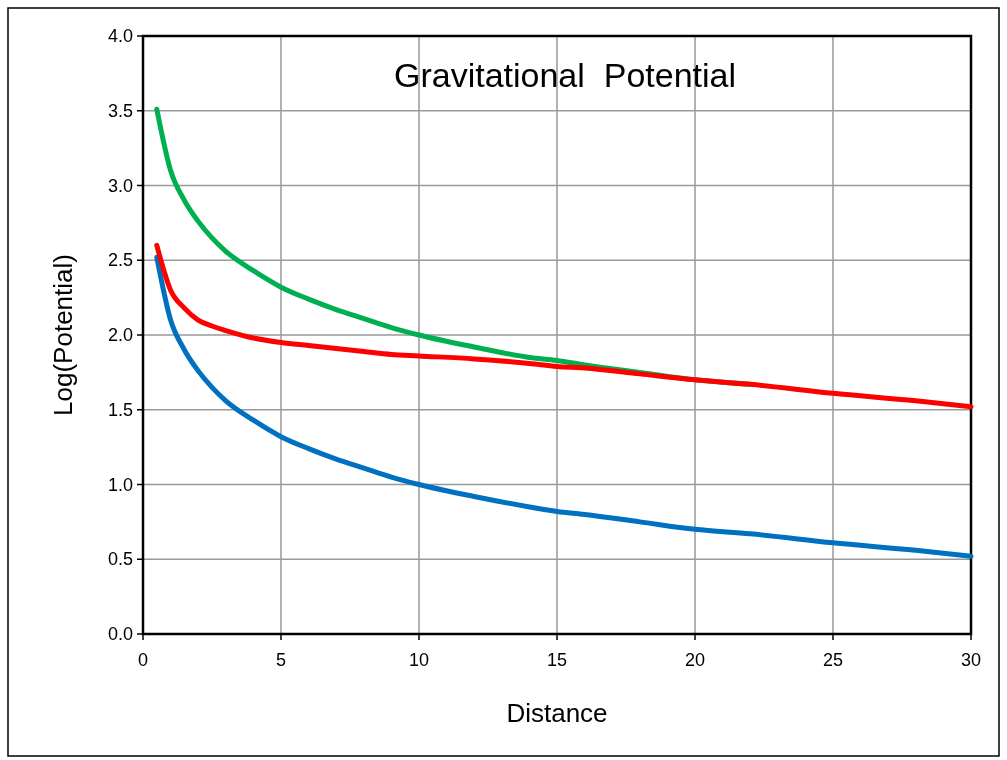  Describe the element at coordinates (565, 75) in the screenshot. I see `text: Gravitational Potential` at that location.